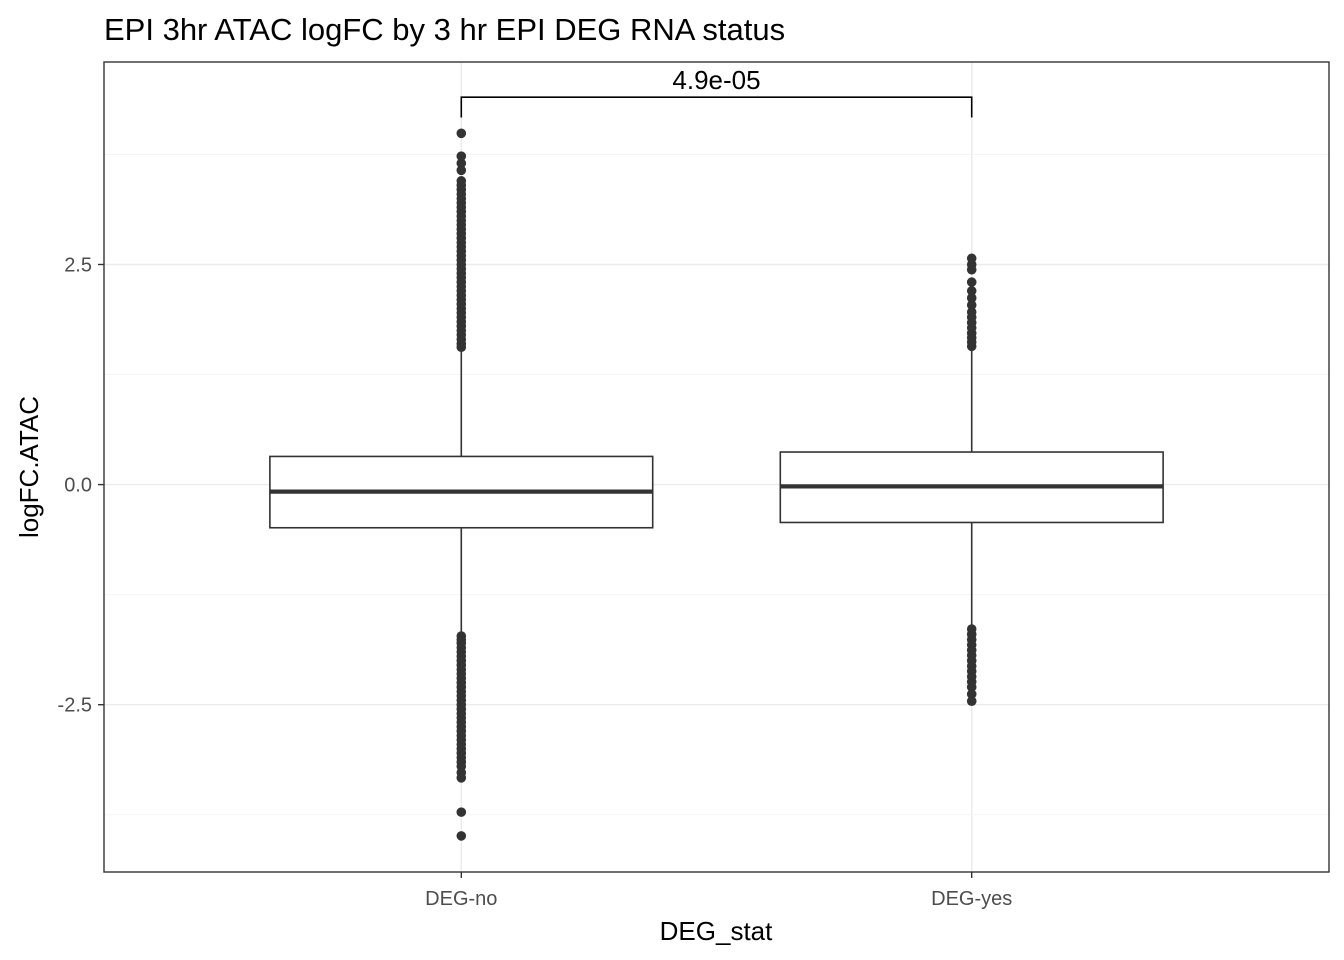 This screenshot has height=960, width=1344. I want to click on x-tick-label: DEG-no, so click(461, 899).